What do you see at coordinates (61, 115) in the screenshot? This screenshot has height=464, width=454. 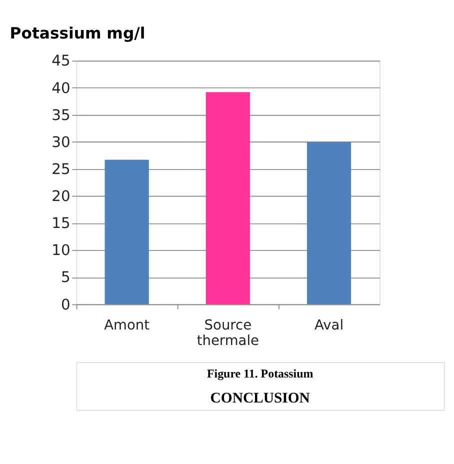 I see `y-tick-label: 35` at bounding box center [61, 115].